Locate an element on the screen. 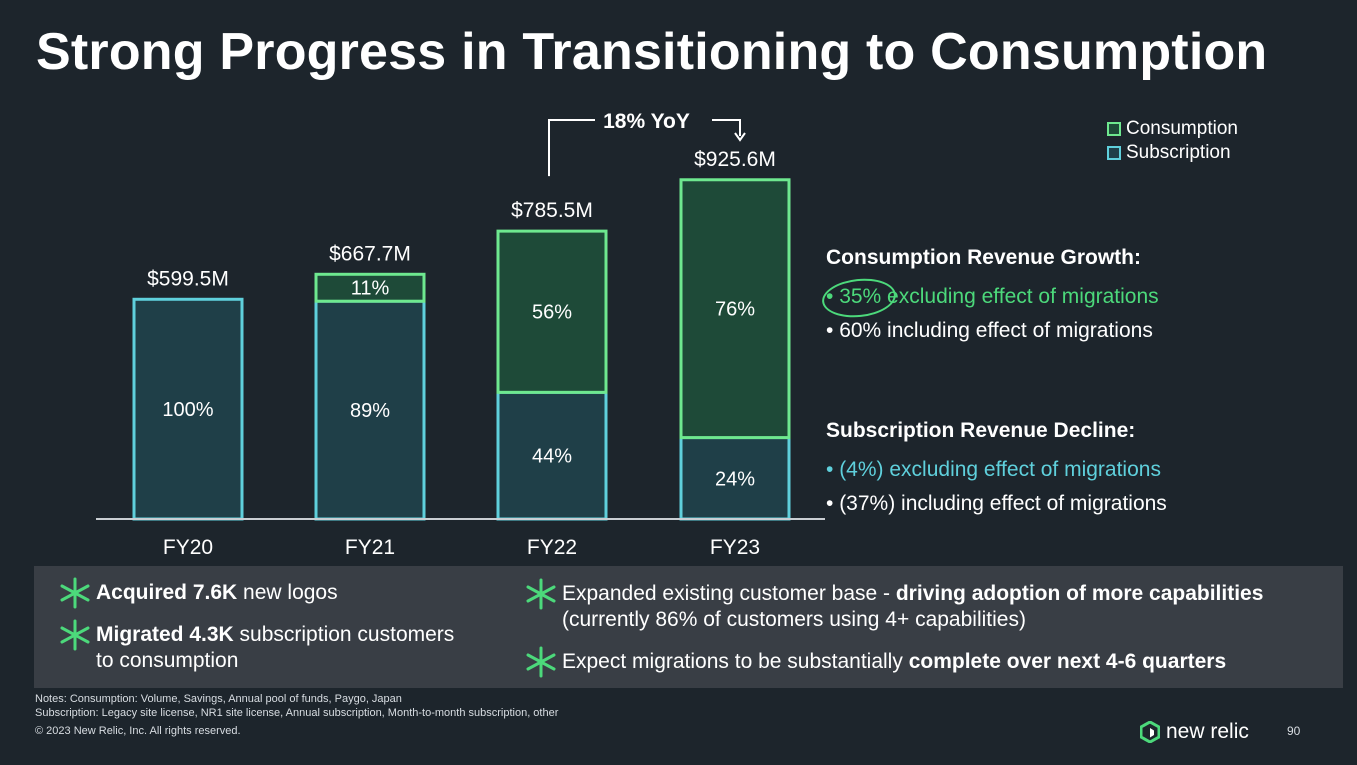 This screenshot has height=765, width=1357. page-number: 90 is located at coordinates (1294, 731).